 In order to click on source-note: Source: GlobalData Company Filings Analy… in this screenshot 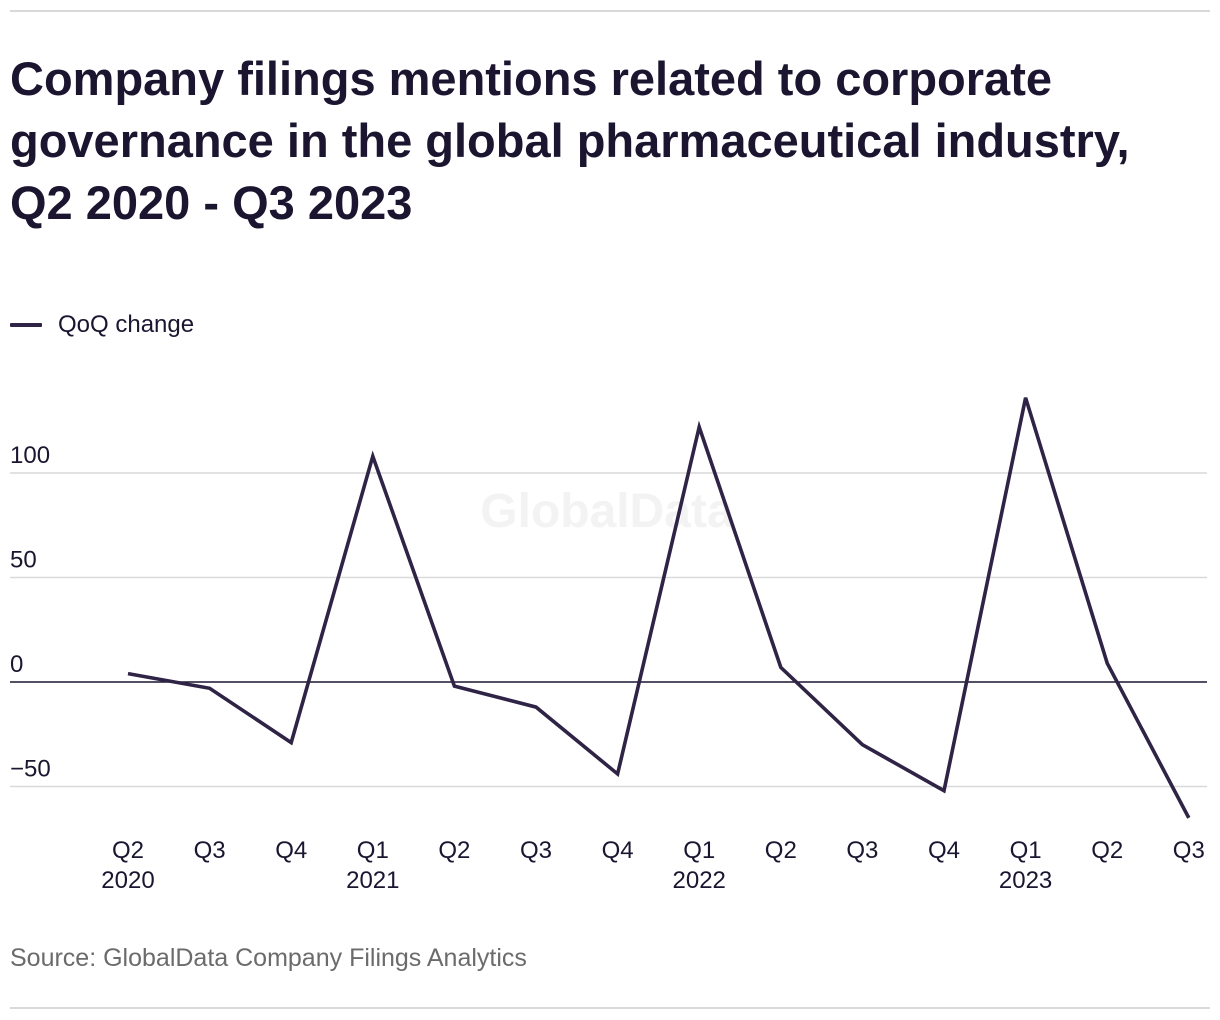, I will do `click(268, 958)`.